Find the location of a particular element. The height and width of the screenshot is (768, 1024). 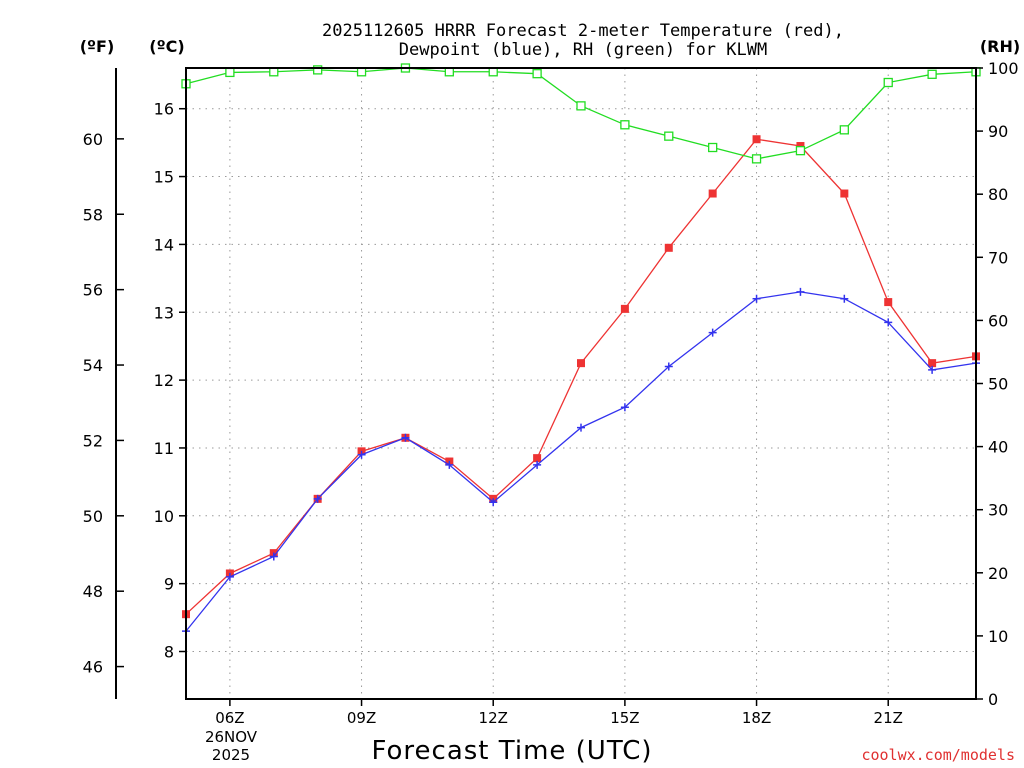

time-tick-label: 21Z is located at coordinates (888, 718).